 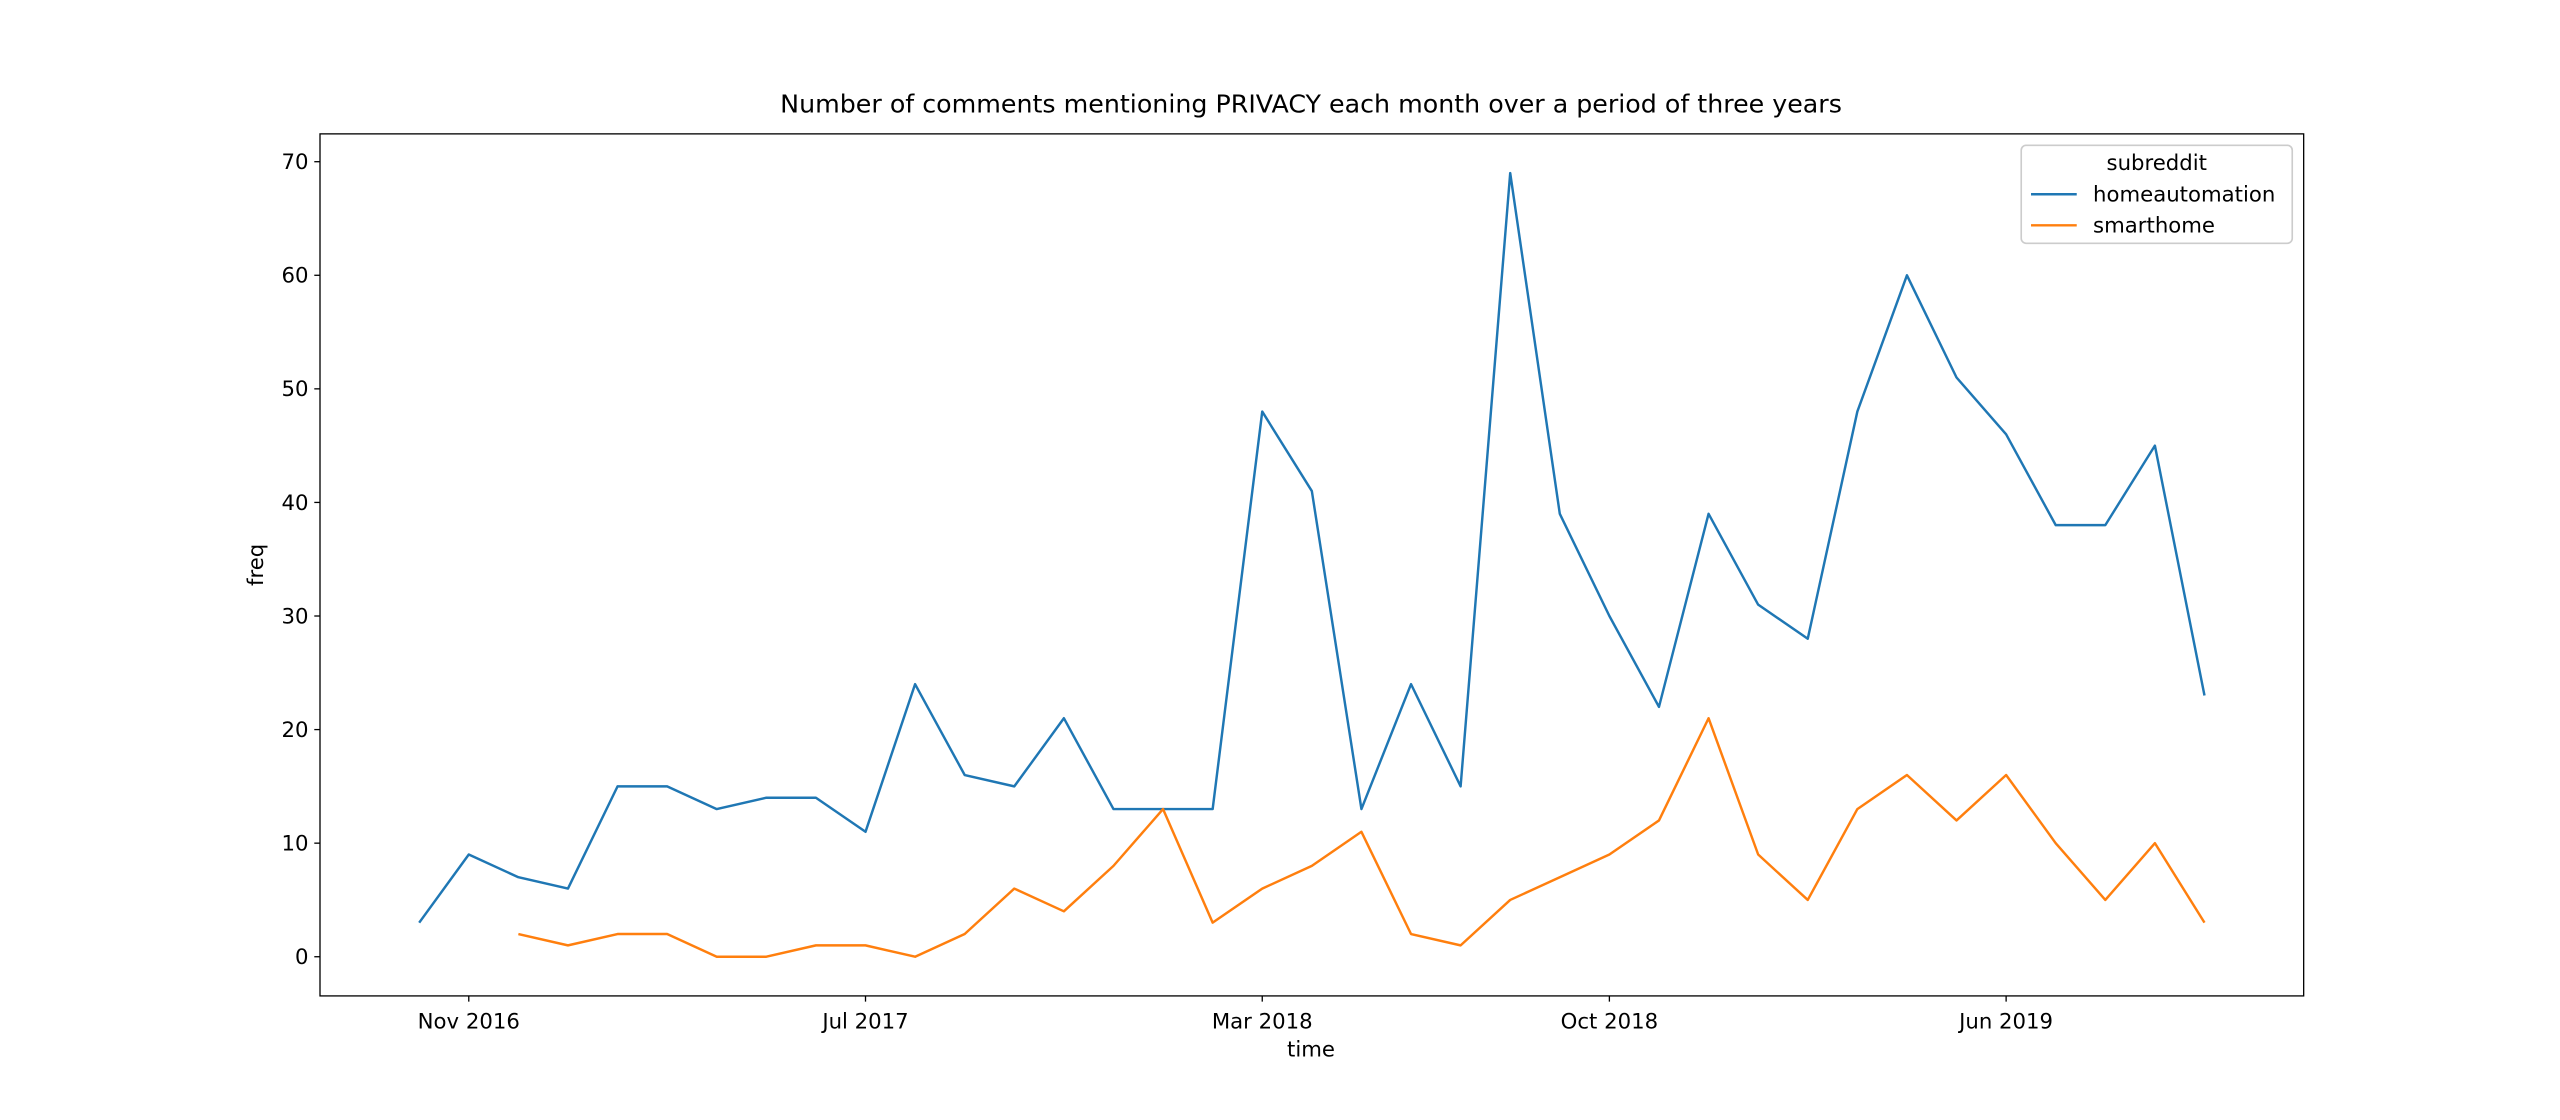 What do you see at coordinates (1362, 837) in the screenshot?
I see `series-line` at bounding box center [1362, 837].